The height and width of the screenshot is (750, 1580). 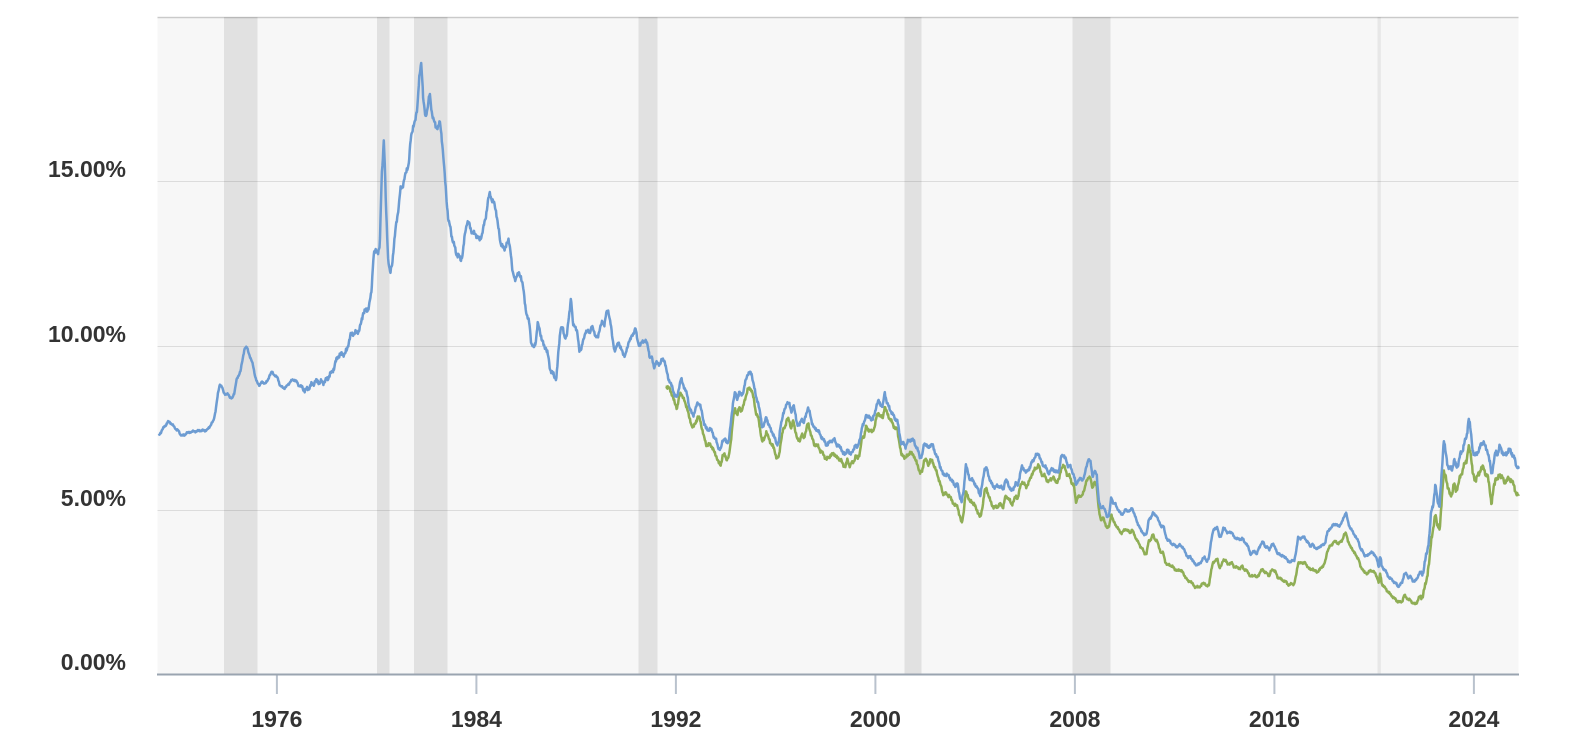 I want to click on svg-text: 1976, so click(x=276, y=719).